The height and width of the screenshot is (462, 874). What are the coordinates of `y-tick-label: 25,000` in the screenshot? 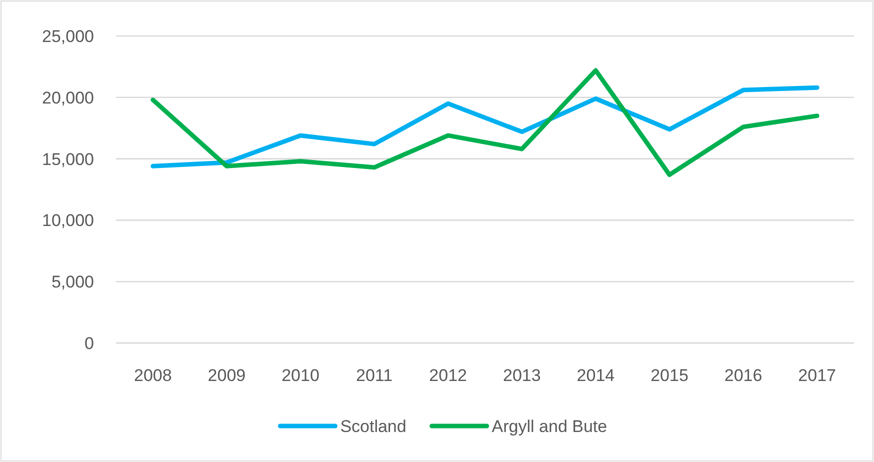 It's located at (68, 36).